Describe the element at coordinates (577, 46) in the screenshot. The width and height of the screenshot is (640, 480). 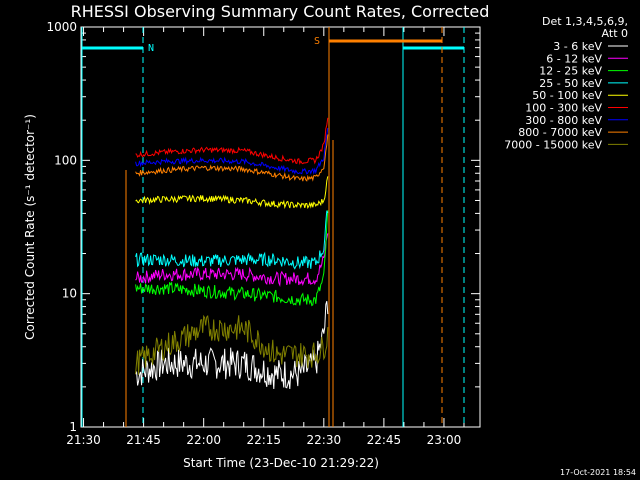
I see `legend-label-0: 3 - 6 keV` at that location.